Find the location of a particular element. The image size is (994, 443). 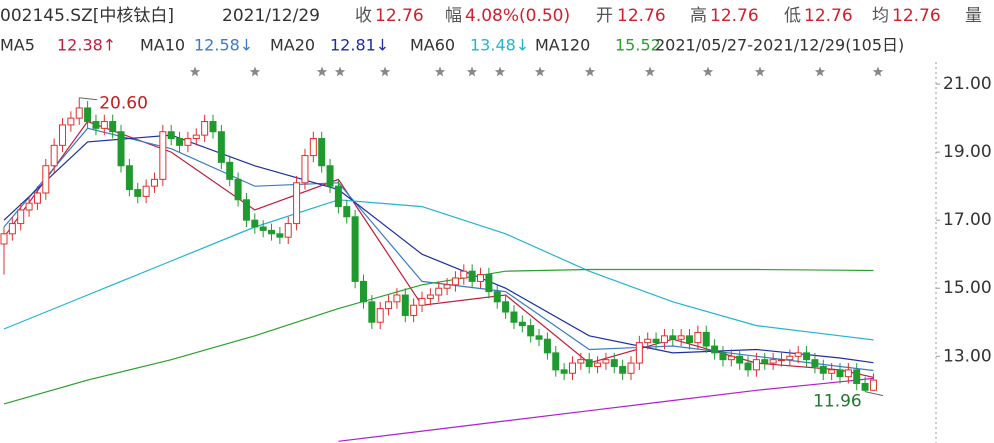

ma-line is located at coordinates (606, 409).